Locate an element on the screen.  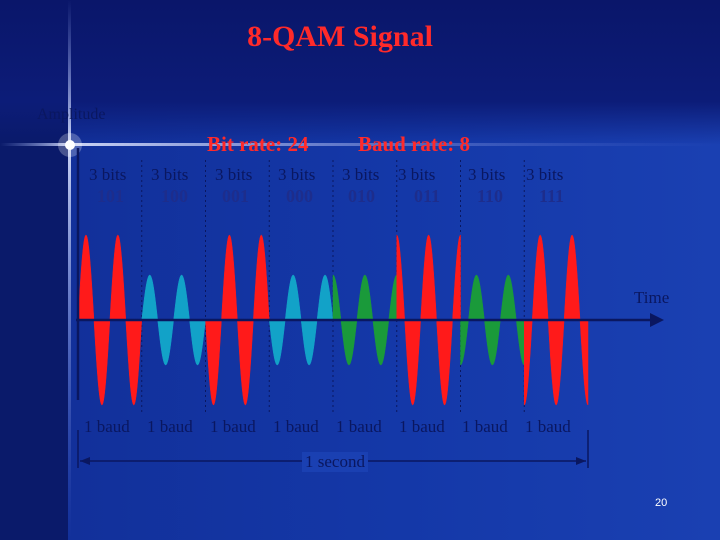
bits-label-6: 3 bits is located at coordinates (417, 174).